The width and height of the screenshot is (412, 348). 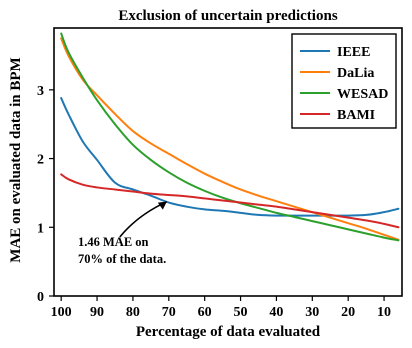 I want to click on x-tick-label: 60, so click(x=205, y=312).